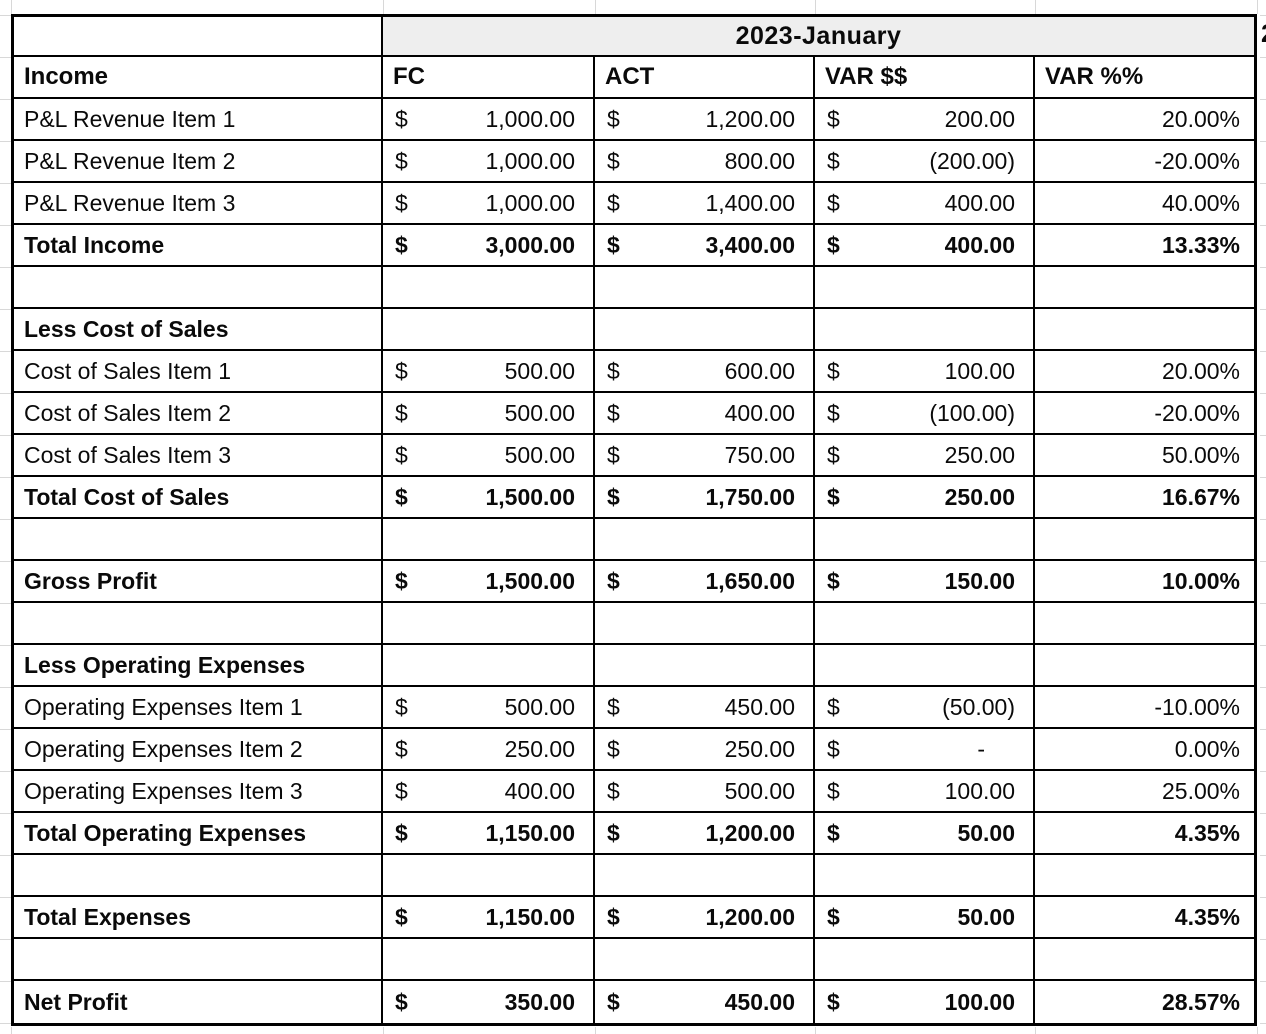 Image resolution: width=1266 pixels, height=1034 pixels. What do you see at coordinates (1144, 708) in the screenshot?
I see `cell-var-percent-value: -10.00%` at bounding box center [1144, 708].